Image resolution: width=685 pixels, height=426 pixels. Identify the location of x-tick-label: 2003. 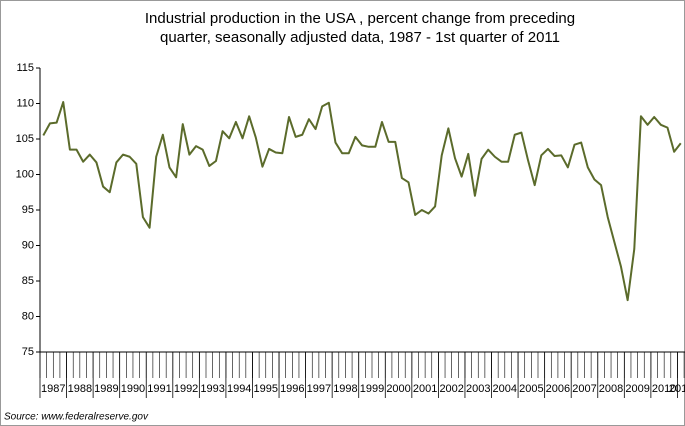
(478, 389).